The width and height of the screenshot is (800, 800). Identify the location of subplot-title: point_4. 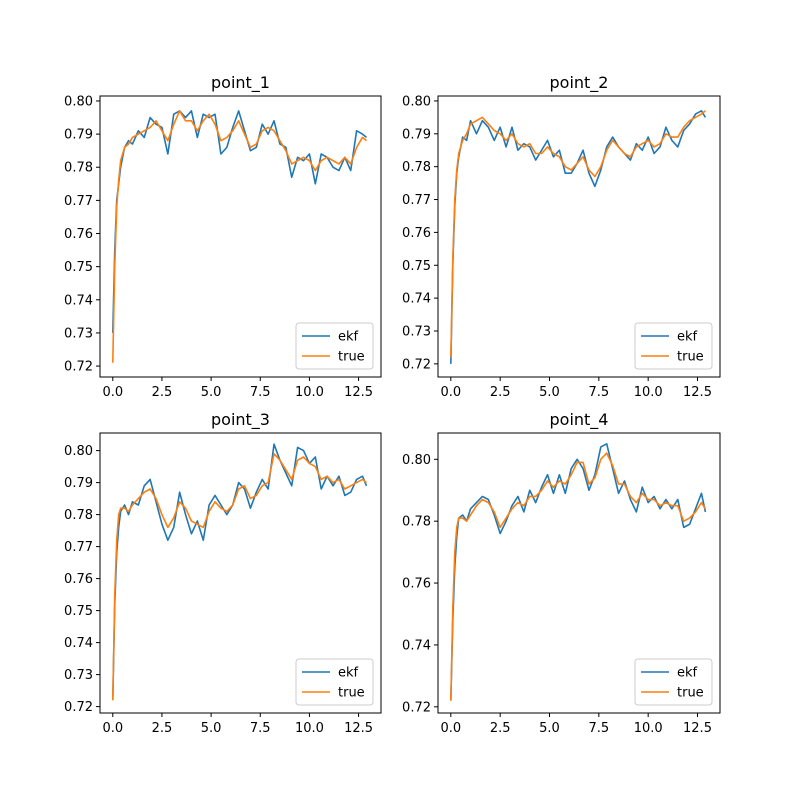
(579, 420).